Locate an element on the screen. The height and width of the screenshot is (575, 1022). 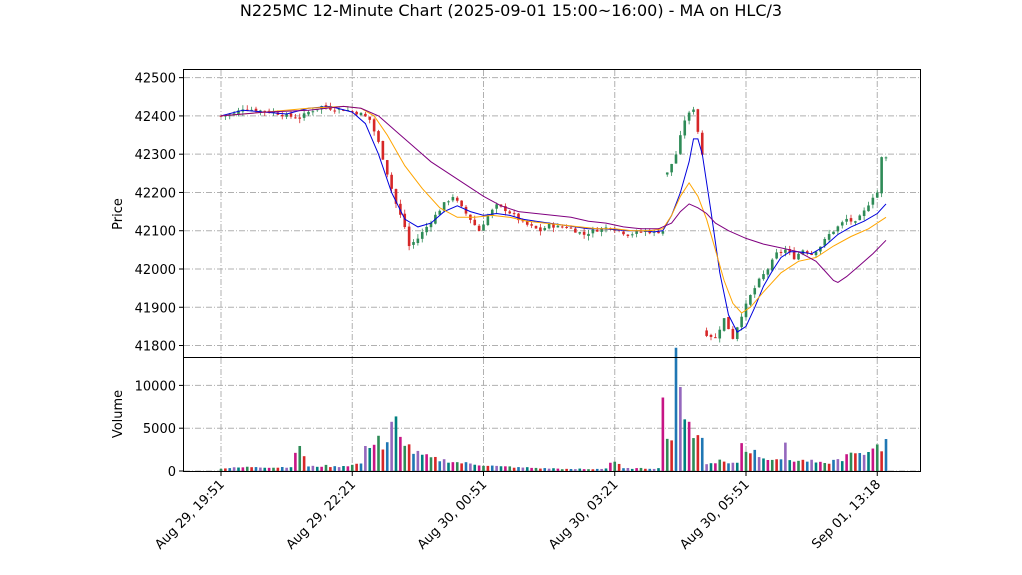
price-y-tick-label: 41900 is located at coordinates (155, 308).